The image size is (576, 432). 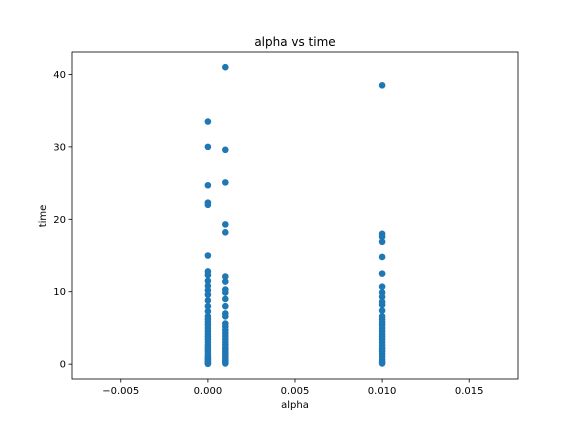 What do you see at coordinates (59, 292) in the screenshot?
I see `y-tick-label: 10` at bounding box center [59, 292].